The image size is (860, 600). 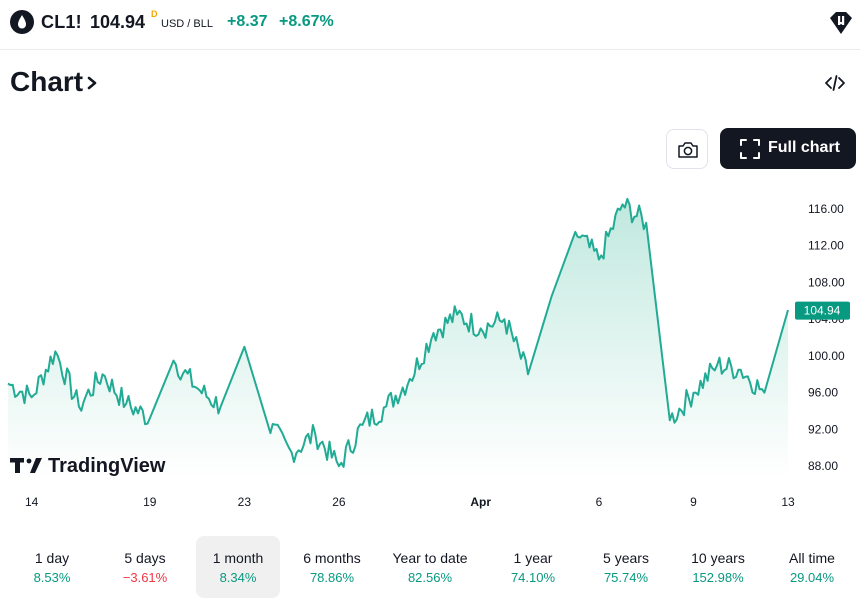 What do you see at coordinates (145, 558) in the screenshot?
I see `period-label: 5 days` at bounding box center [145, 558].